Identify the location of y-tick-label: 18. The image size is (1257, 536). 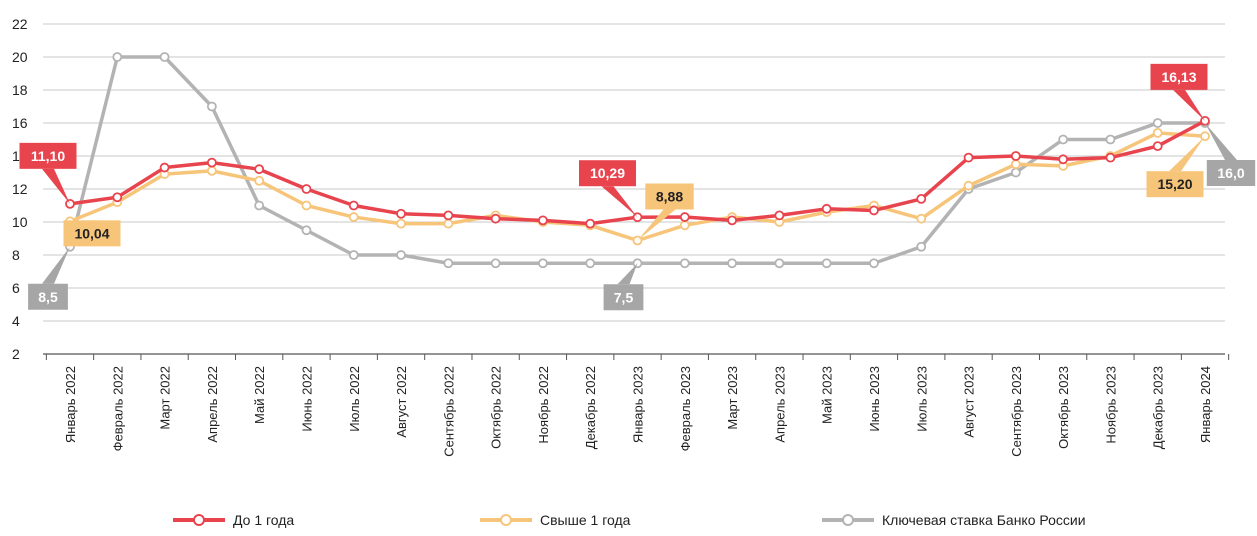
(20, 90).